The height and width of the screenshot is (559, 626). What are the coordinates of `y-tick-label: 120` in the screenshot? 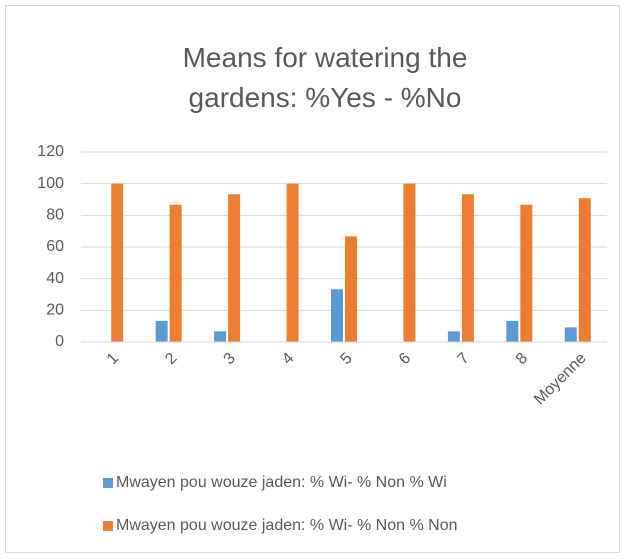 It's located at (50, 151).